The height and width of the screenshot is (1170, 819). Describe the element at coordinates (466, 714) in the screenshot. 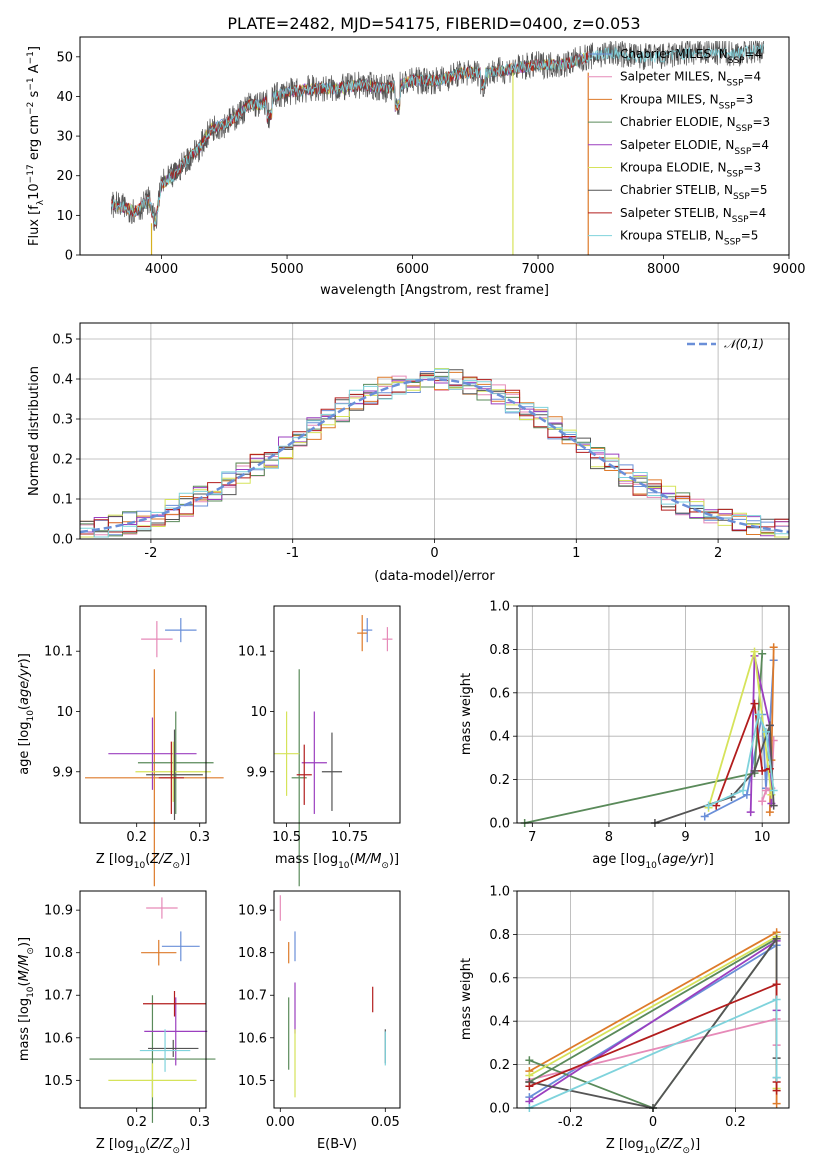

I see `y-axis-label: mass weight` at that location.